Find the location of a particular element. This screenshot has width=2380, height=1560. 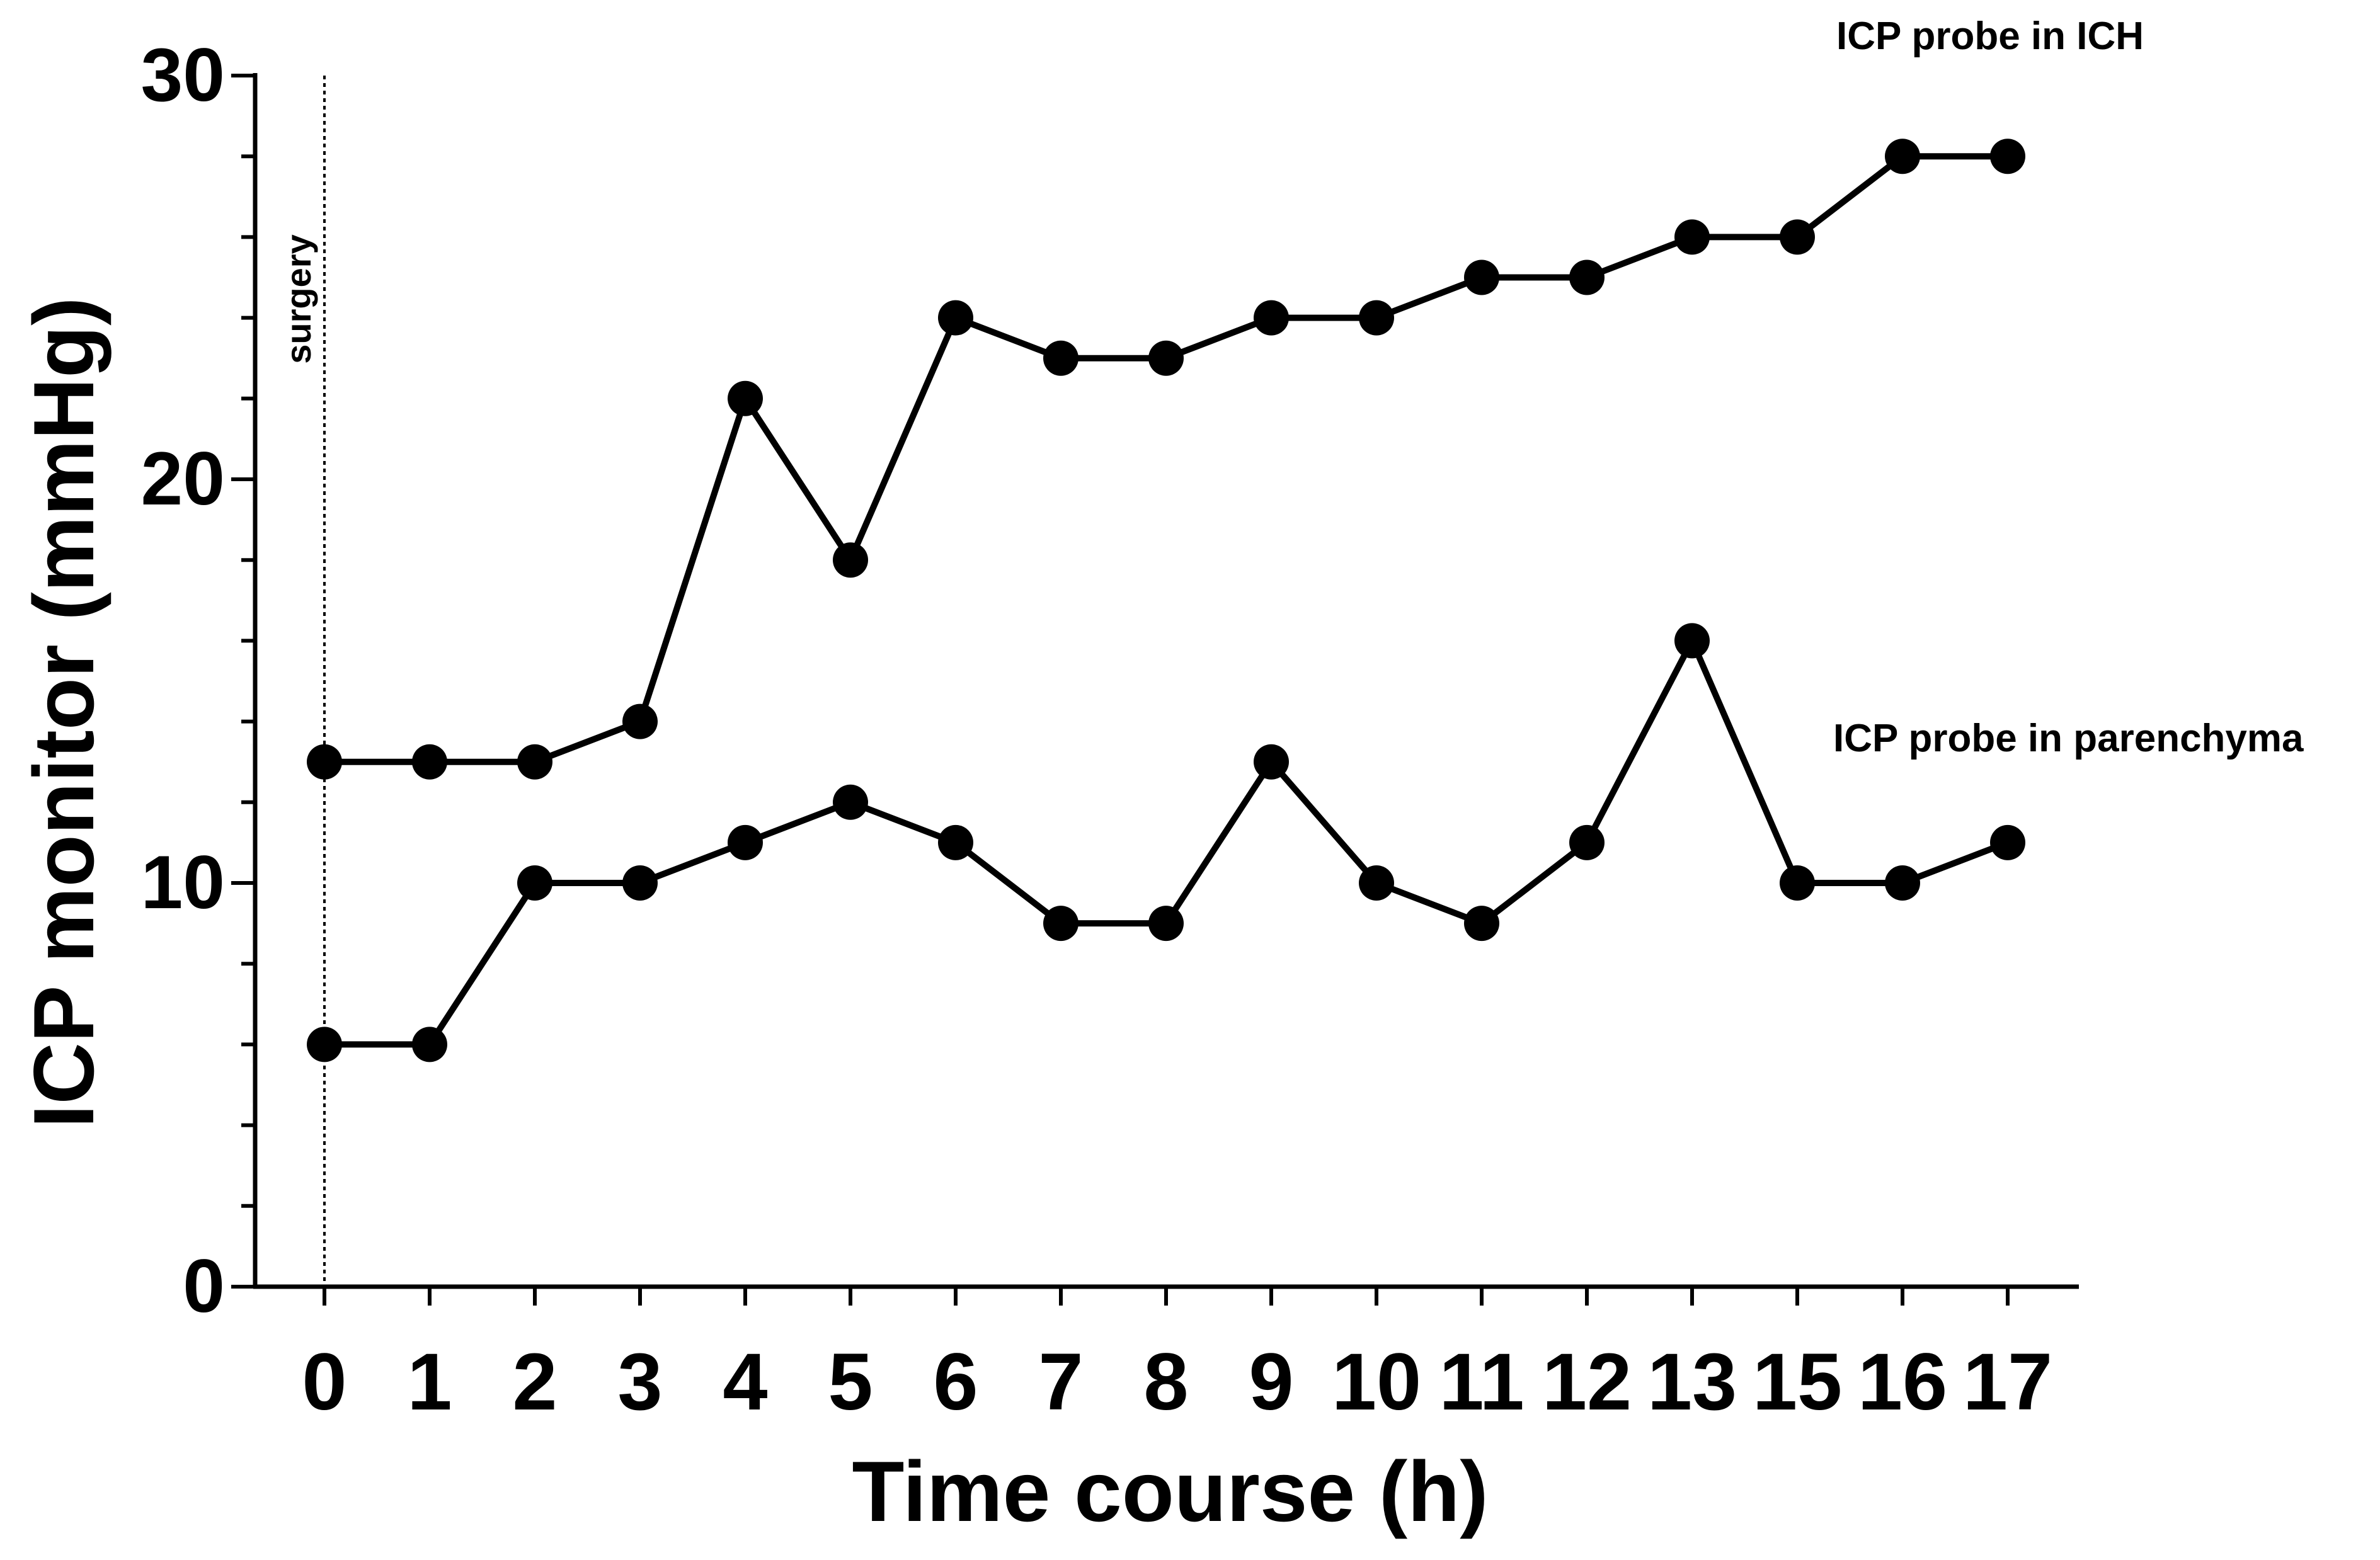

y-tick-label: 0 is located at coordinates (204, 1286).